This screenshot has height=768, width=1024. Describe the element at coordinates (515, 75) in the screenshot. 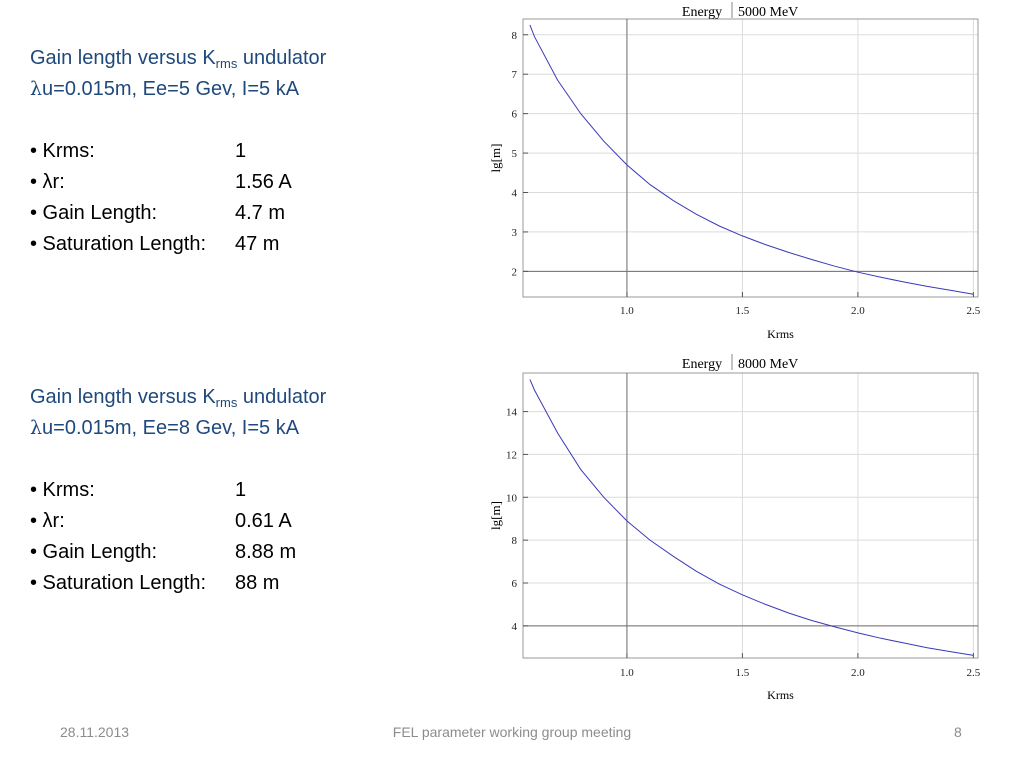

I see `y-tick-label: 7` at that location.